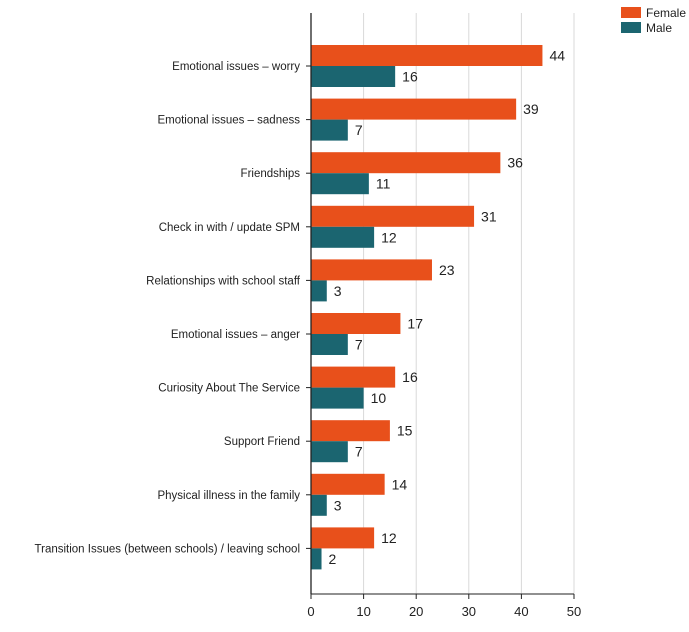 The image size is (689, 632). Describe the element at coordinates (379, 398) in the screenshot. I see `data-label-male-6: 10` at that location.